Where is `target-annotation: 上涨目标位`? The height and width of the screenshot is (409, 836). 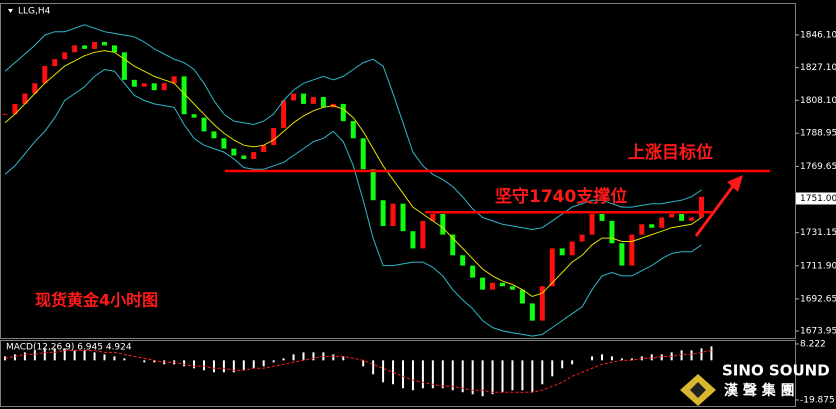 target-annotation: 上涨目标位 is located at coordinates (670, 152).